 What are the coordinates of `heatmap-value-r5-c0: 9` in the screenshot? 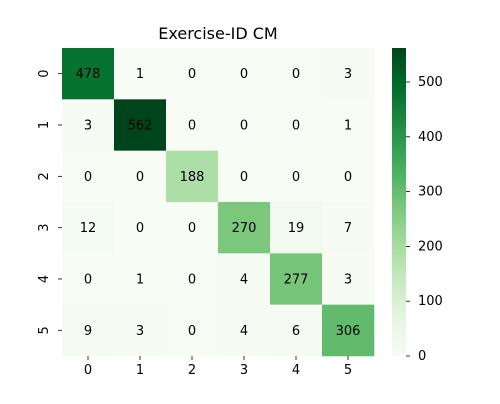 It's located at (88, 331).